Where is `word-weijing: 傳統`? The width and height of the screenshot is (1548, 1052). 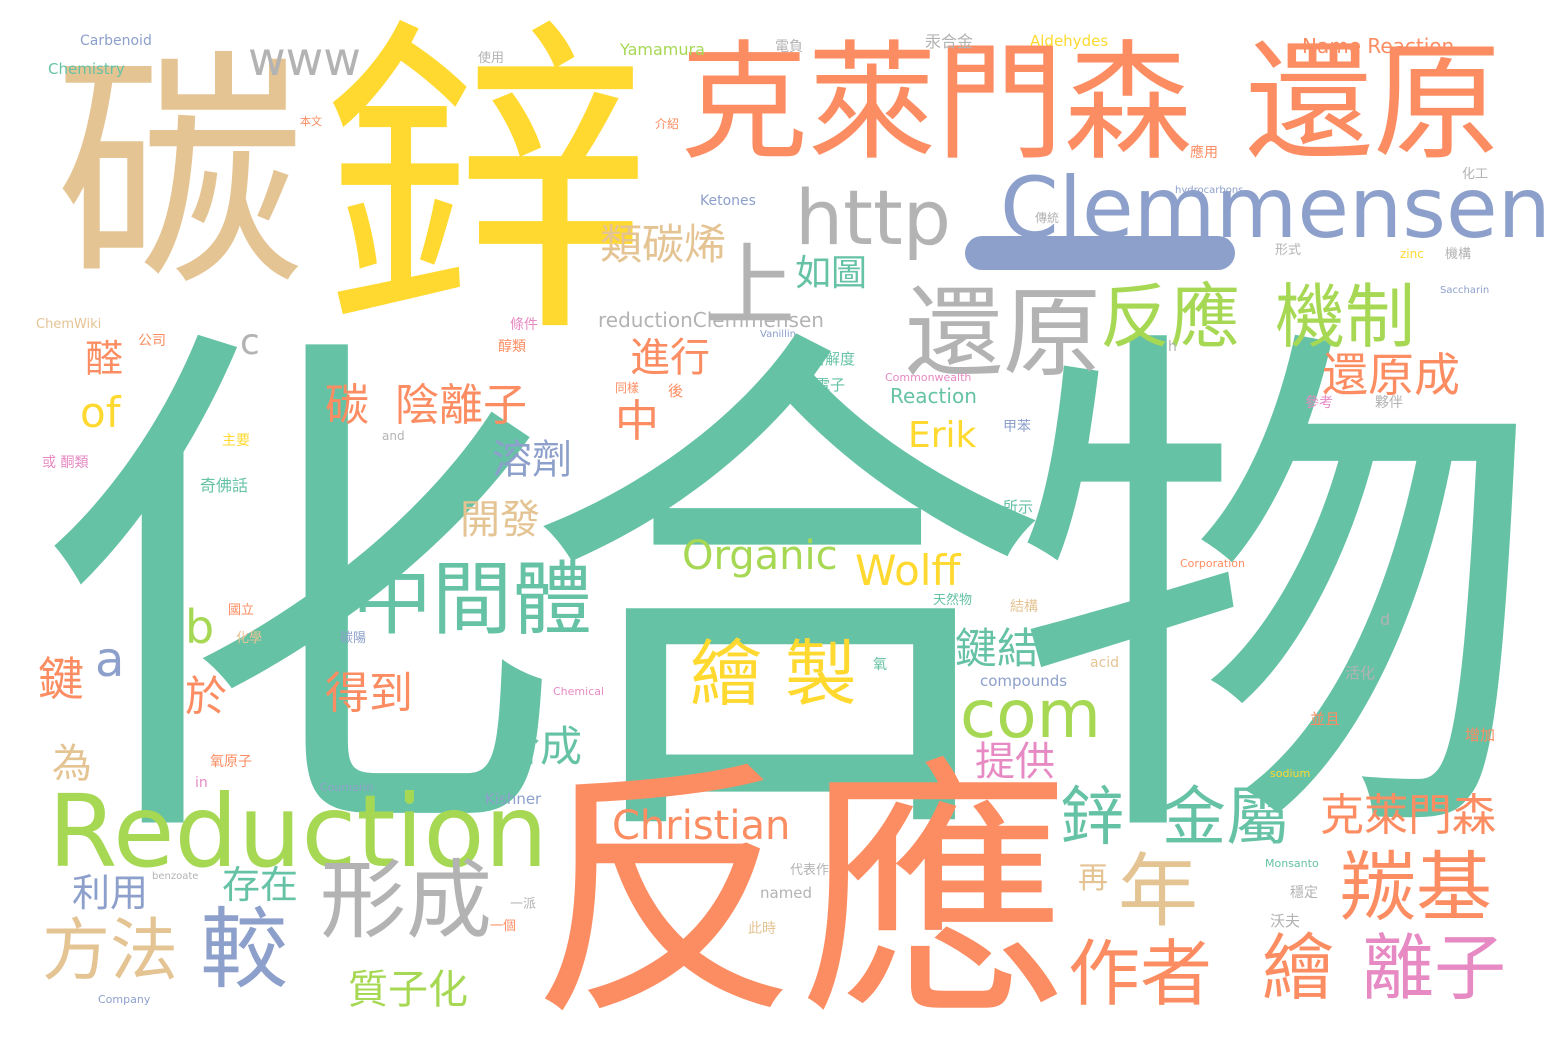
word-weijing: 傳統 is located at coordinates (1047, 218).